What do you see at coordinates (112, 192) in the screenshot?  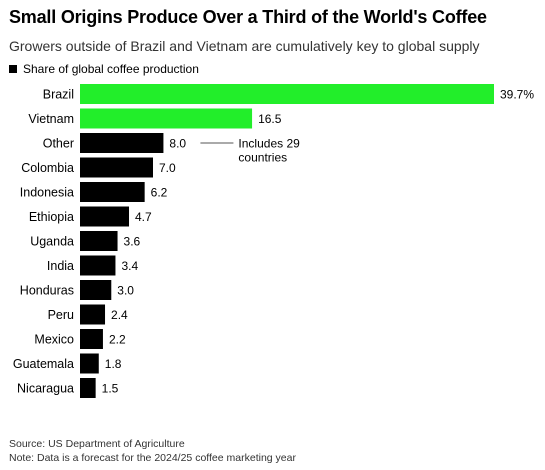 I see `bar-indonesia` at bounding box center [112, 192].